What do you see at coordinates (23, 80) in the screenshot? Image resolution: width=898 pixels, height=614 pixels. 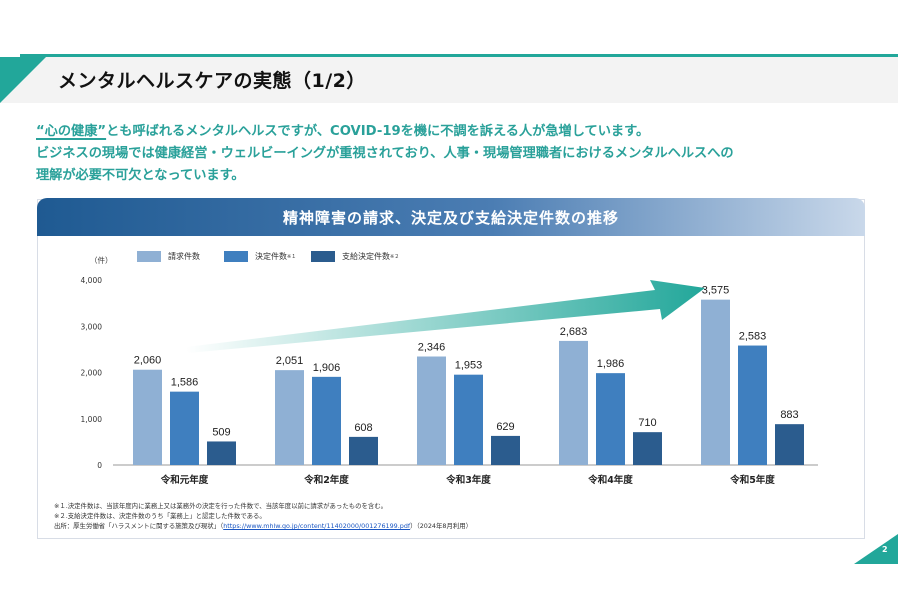 I see `title-corner-triangle` at bounding box center [23, 80].